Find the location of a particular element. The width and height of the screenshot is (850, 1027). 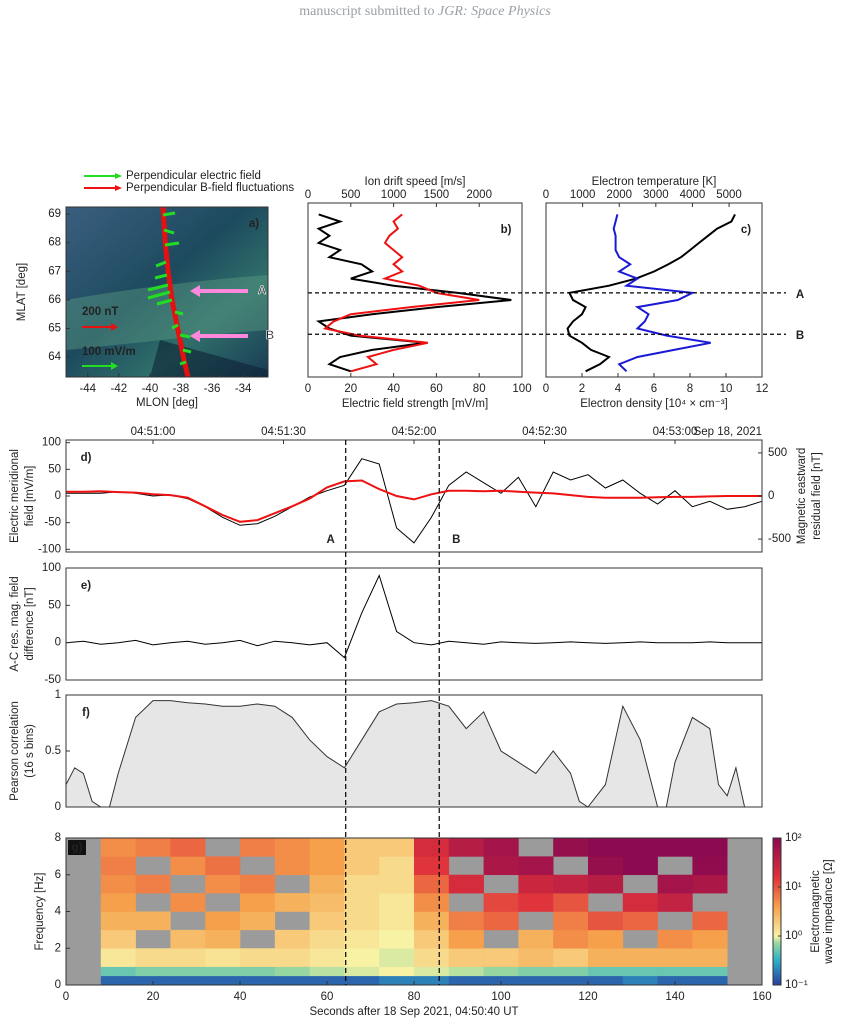

arrow-a-head is located at coordinates (195, 291).